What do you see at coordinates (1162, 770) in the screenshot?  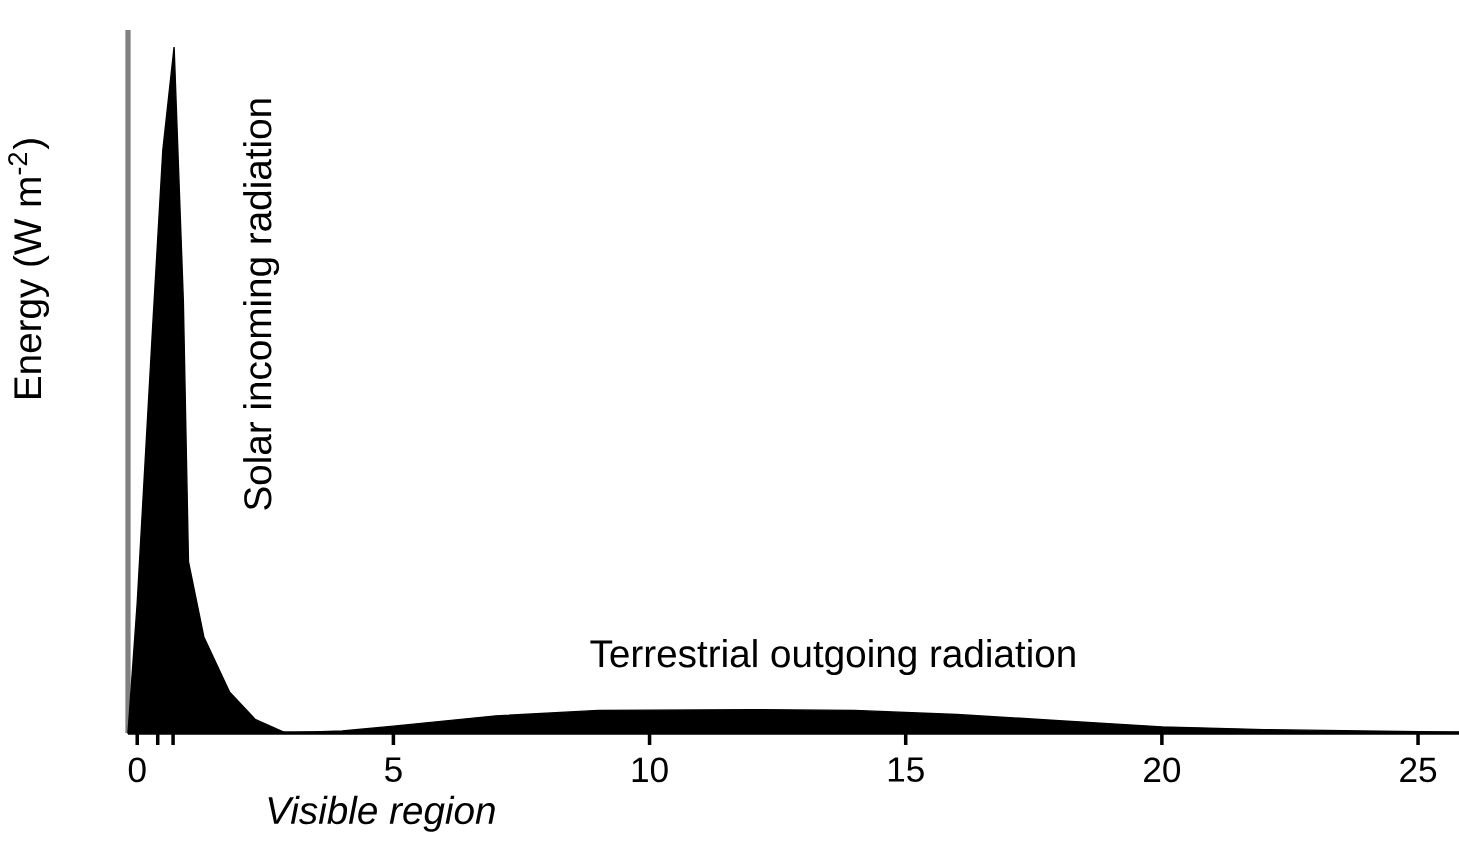 I see `x-tick-label: 20` at bounding box center [1162, 770].